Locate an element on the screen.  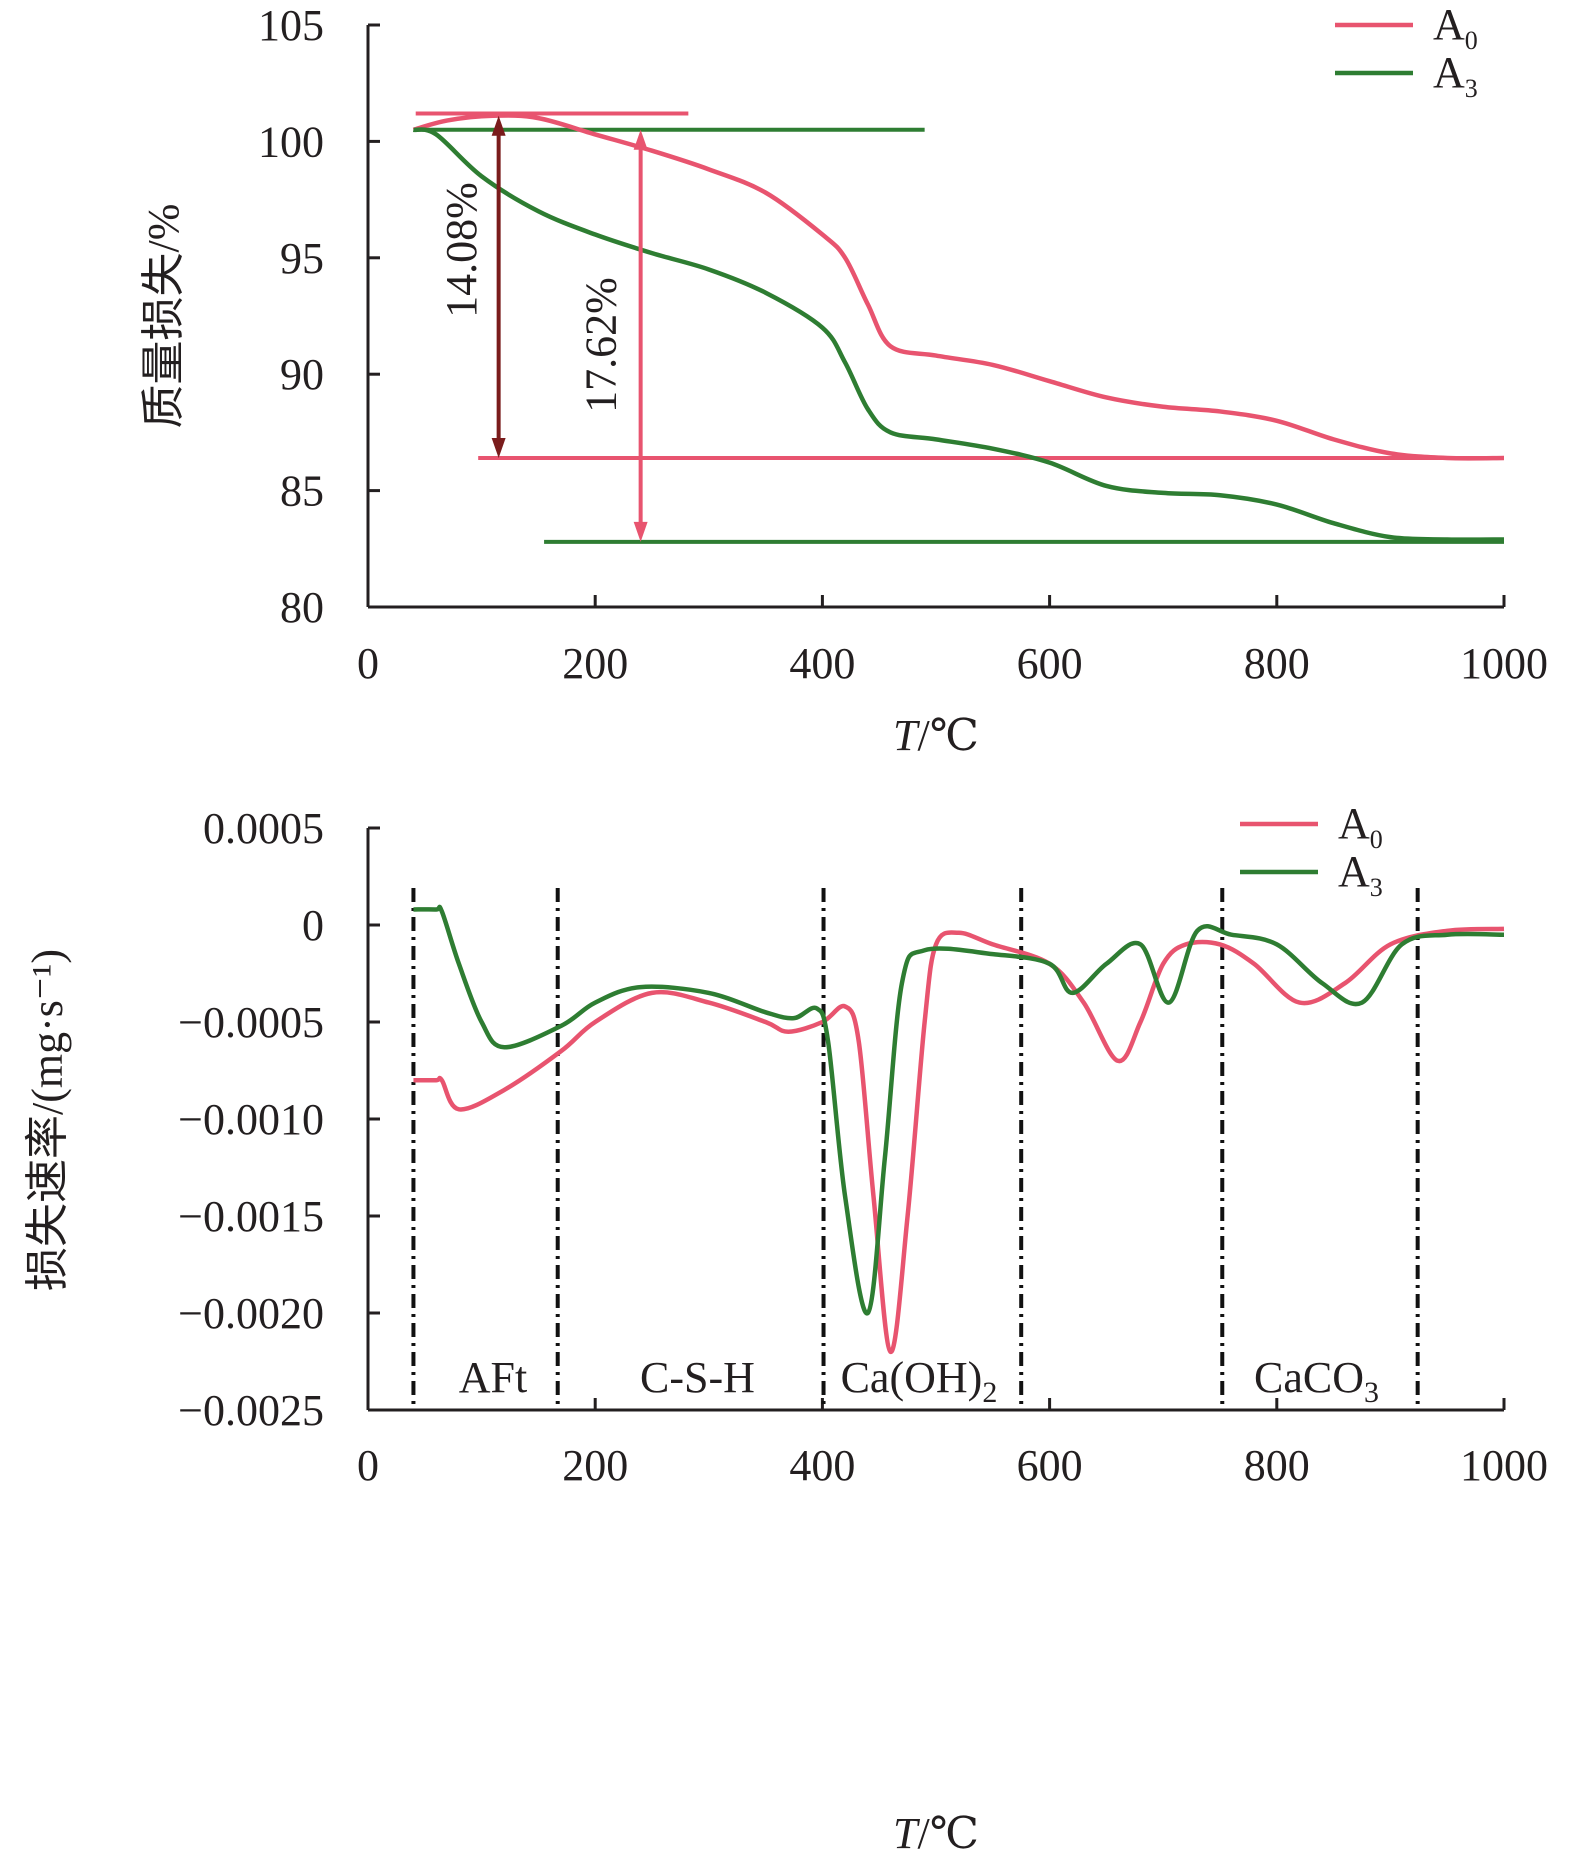
y-tick-label: 85 is located at coordinates (302, 491).